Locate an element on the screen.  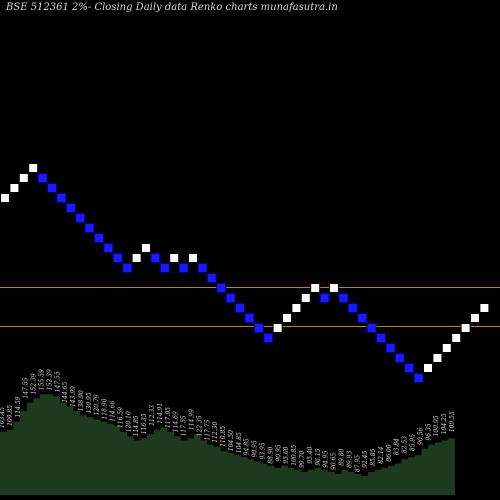
price-label: 85.95 is located at coordinates (413, 442).